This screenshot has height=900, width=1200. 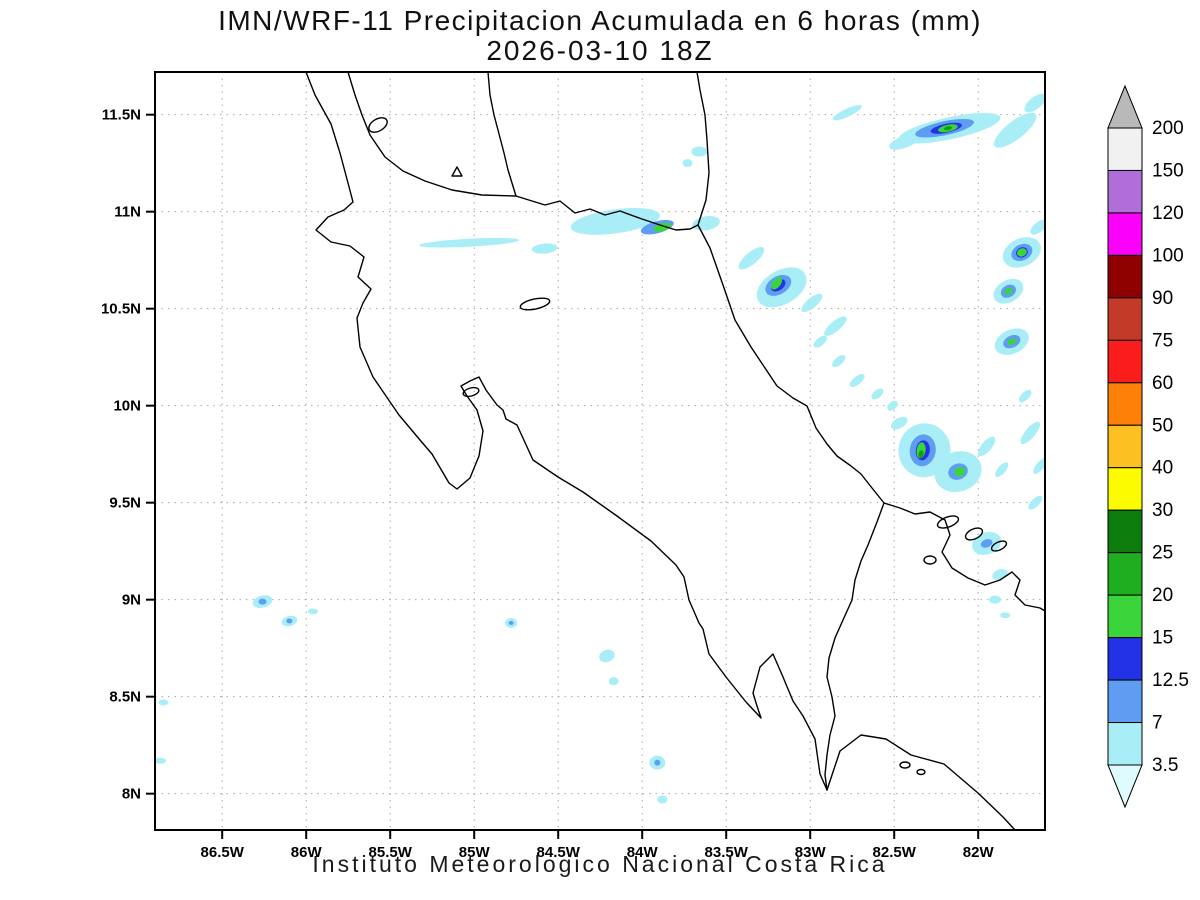 What do you see at coordinates (1168, 255) in the screenshot?
I see `legend-tick-label: 100` at bounding box center [1168, 255].